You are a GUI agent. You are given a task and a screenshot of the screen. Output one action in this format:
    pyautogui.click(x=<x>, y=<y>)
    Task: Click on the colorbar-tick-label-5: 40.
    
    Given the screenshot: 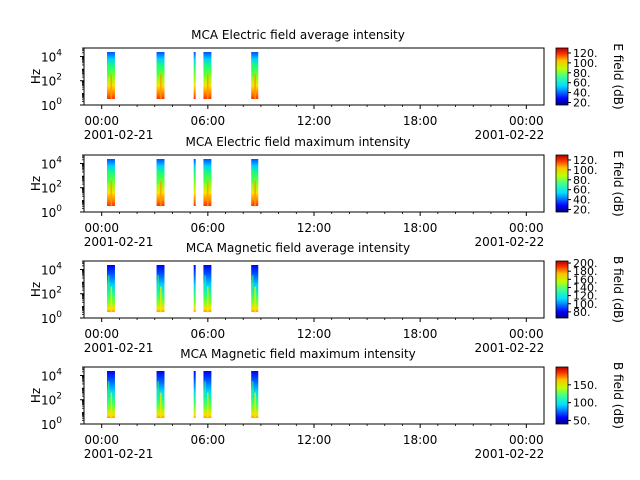 What is the action you would take?
    pyautogui.click(x=582, y=93)
    